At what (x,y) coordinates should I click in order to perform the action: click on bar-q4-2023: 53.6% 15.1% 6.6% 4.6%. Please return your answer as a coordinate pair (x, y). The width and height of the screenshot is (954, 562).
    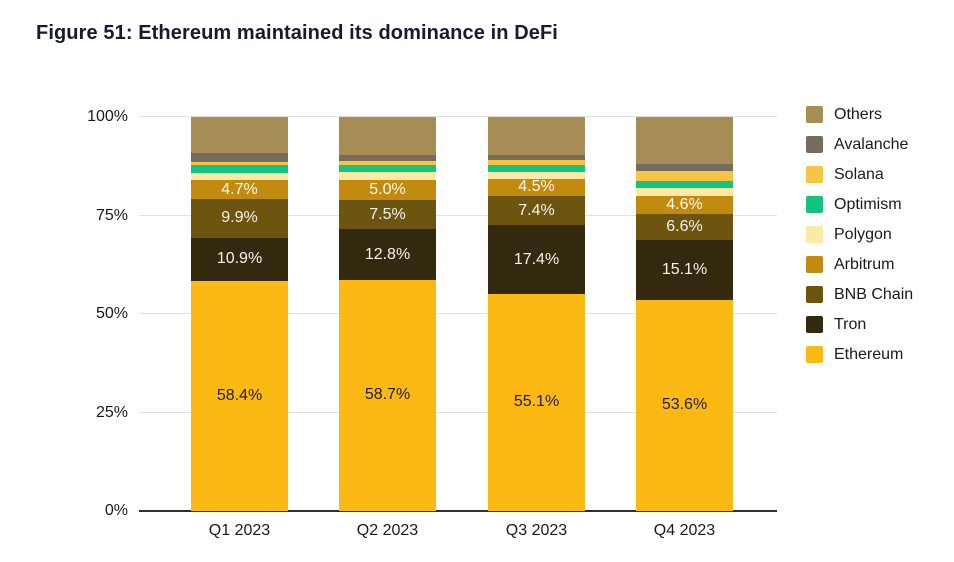
    Looking at the image, I should click on (684, 314).